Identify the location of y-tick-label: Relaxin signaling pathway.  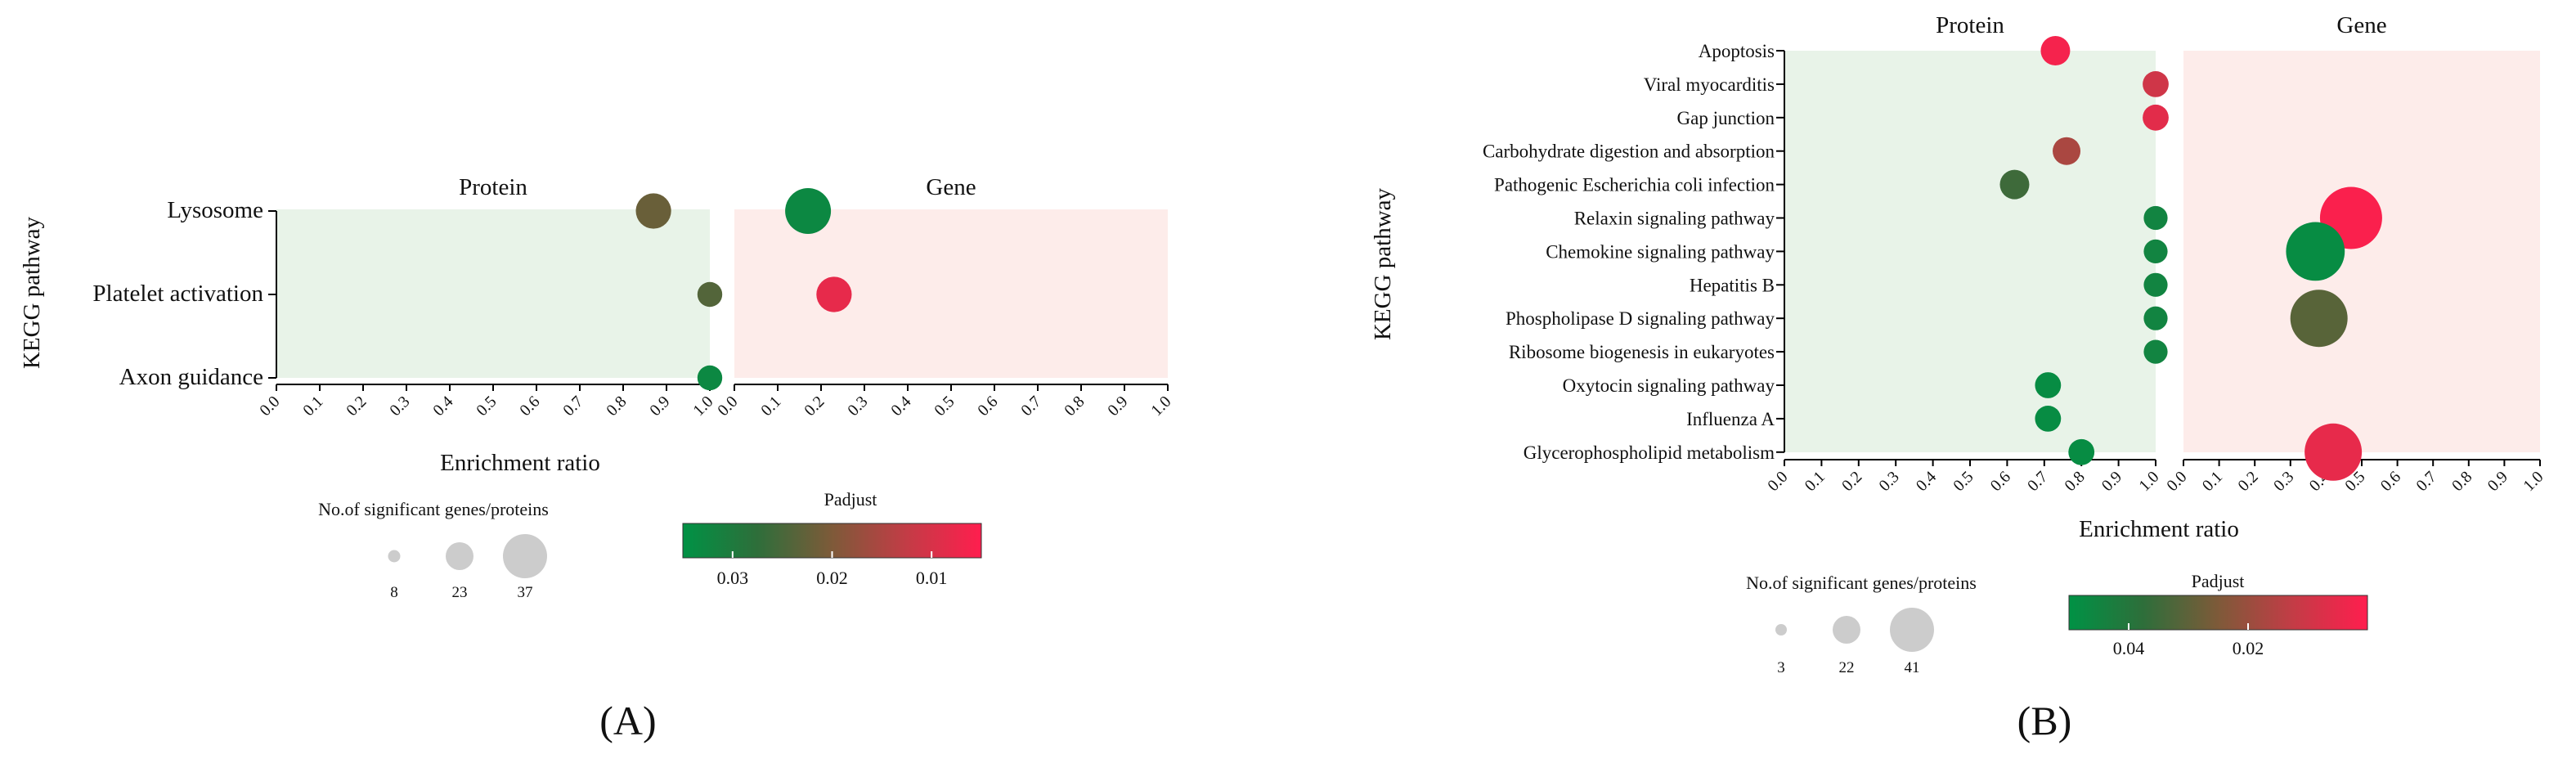
(1675, 219).